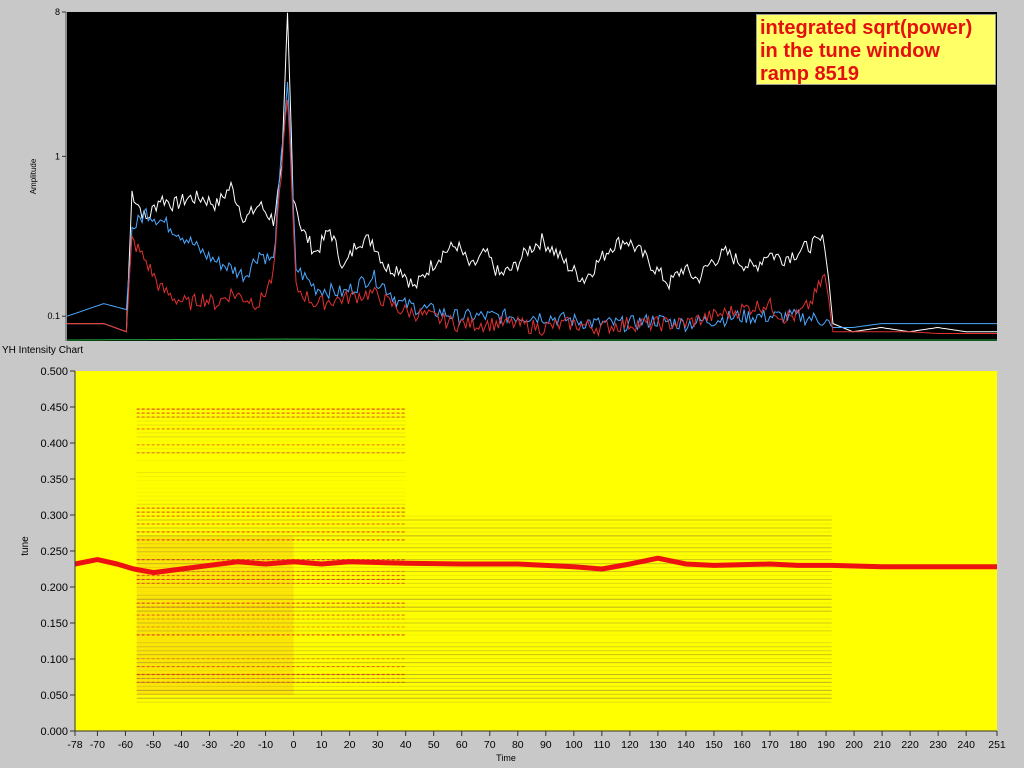 The height and width of the screenshot is (768, 1024). Describe the element at coordinates (54, 444) in the screenshot. I see `y-tick-label: 0.400` at that location.